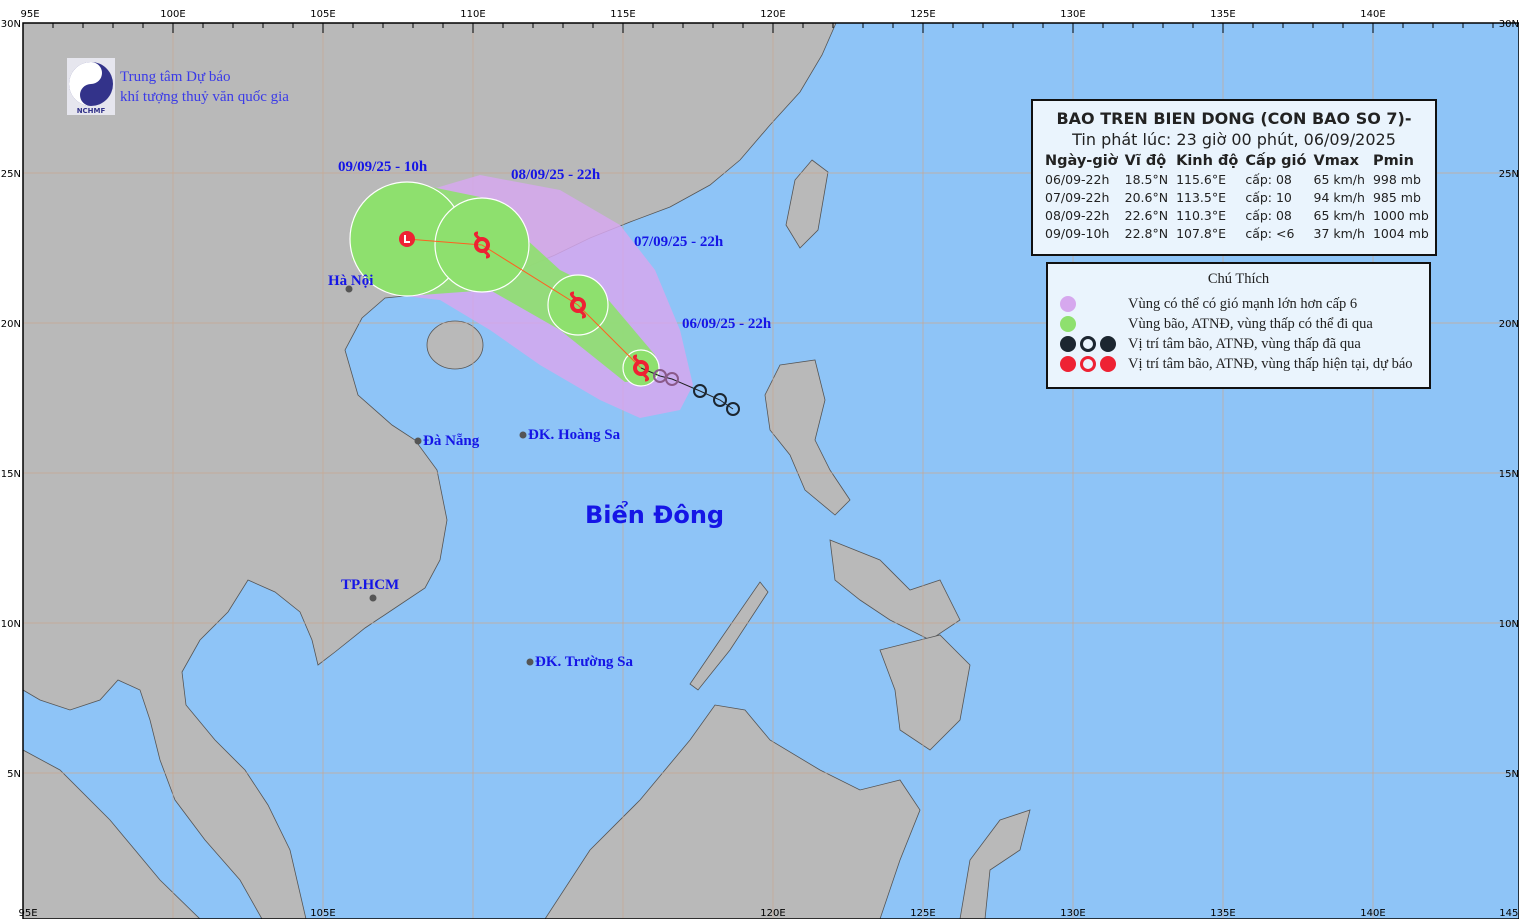 The height and width of the screenshot is (919, 1519). Describe the element at coordinates (11, 174) in the screenshot. I see `left-lat-label: 25N` at that location.